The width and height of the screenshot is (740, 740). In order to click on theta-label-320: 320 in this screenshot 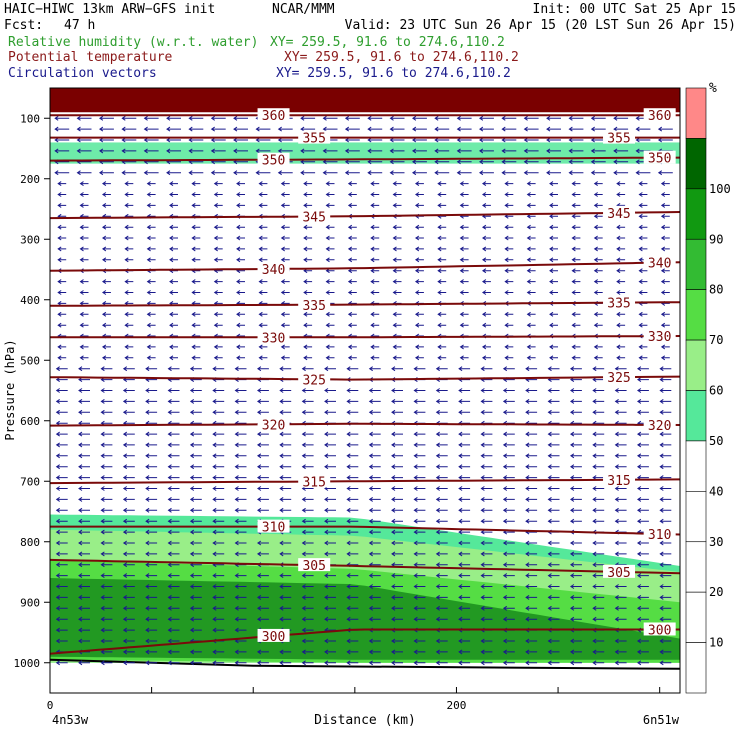, I will do `click(273, 425)`.